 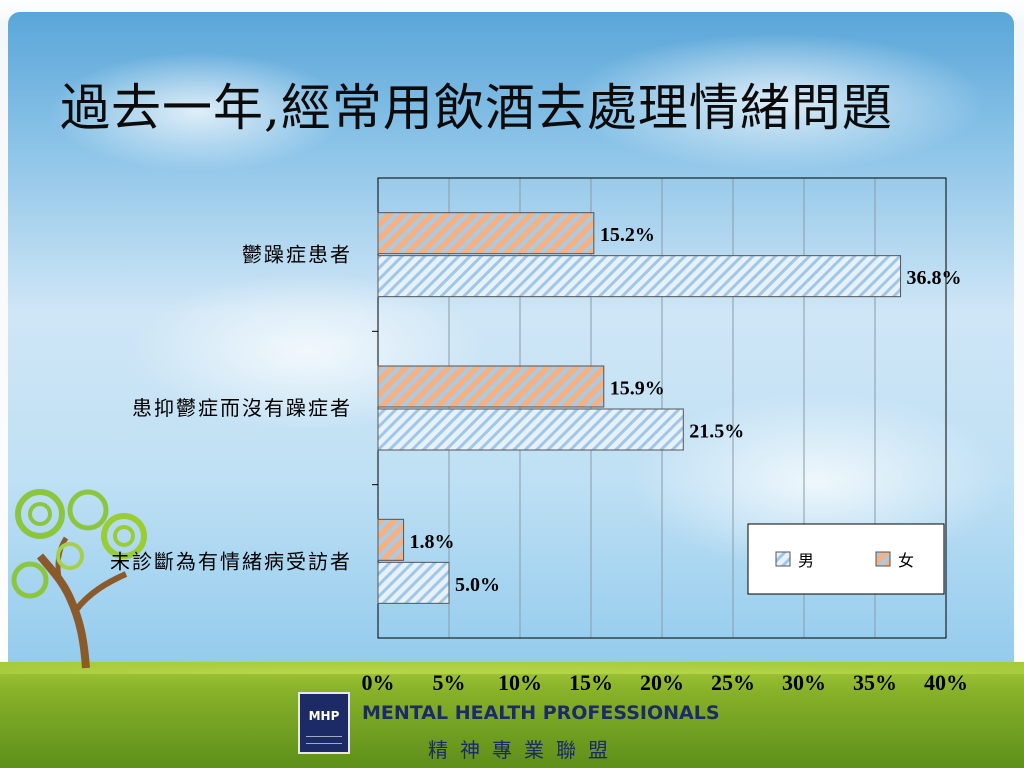 What do you see at coordinates (733, 682) in the screenshot?
I see `x-tick-label: 25%` at bounding box center [733, 682].